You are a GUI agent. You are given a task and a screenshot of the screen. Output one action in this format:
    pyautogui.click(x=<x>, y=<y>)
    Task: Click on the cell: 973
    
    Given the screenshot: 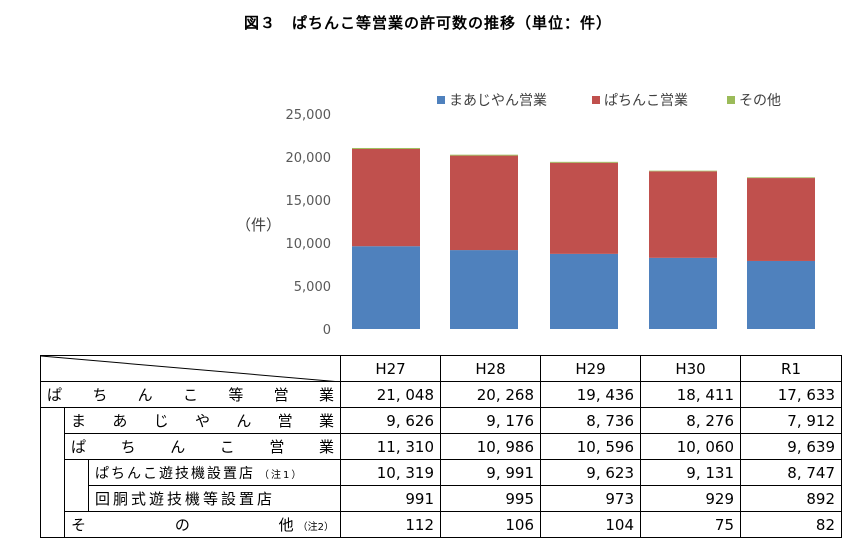 What is the action you would take?
    pyautogui.click(x=591, y=498)
    